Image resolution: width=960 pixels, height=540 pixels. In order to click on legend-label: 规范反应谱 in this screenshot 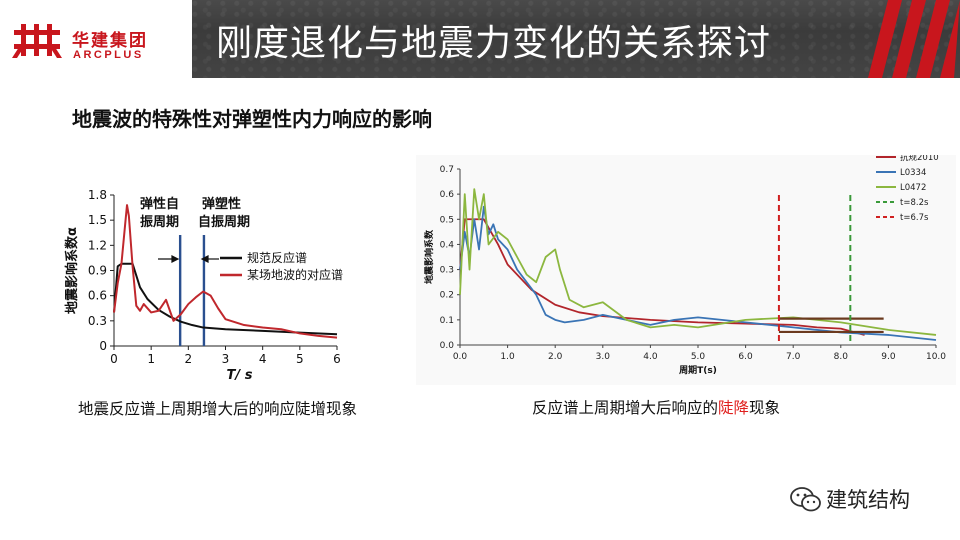, I will do `click(277, 257)`.